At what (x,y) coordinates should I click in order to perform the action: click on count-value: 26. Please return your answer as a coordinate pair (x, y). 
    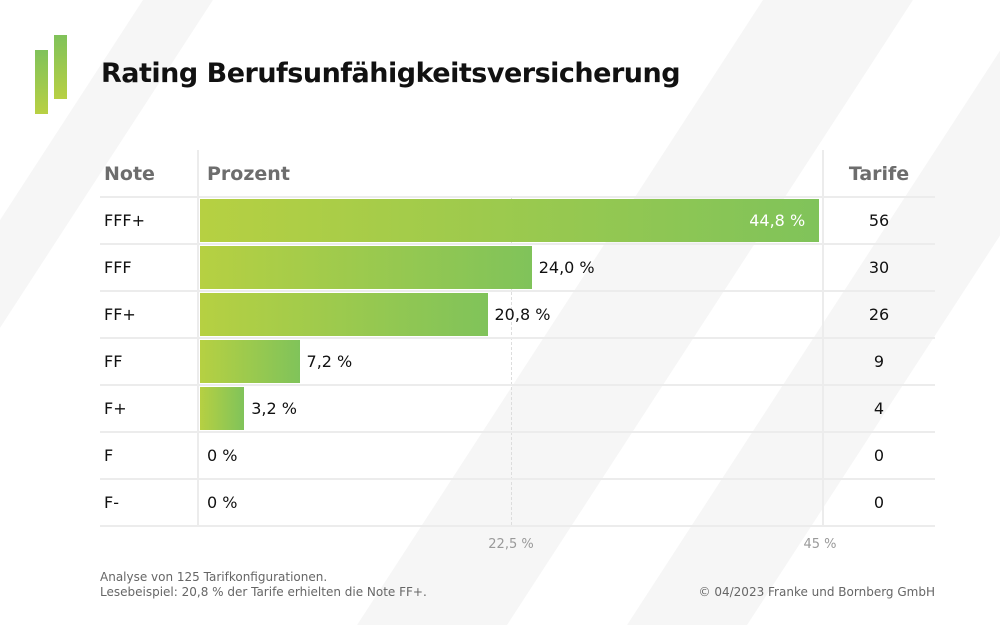
    Looking at the image, I should click on (879, 314).